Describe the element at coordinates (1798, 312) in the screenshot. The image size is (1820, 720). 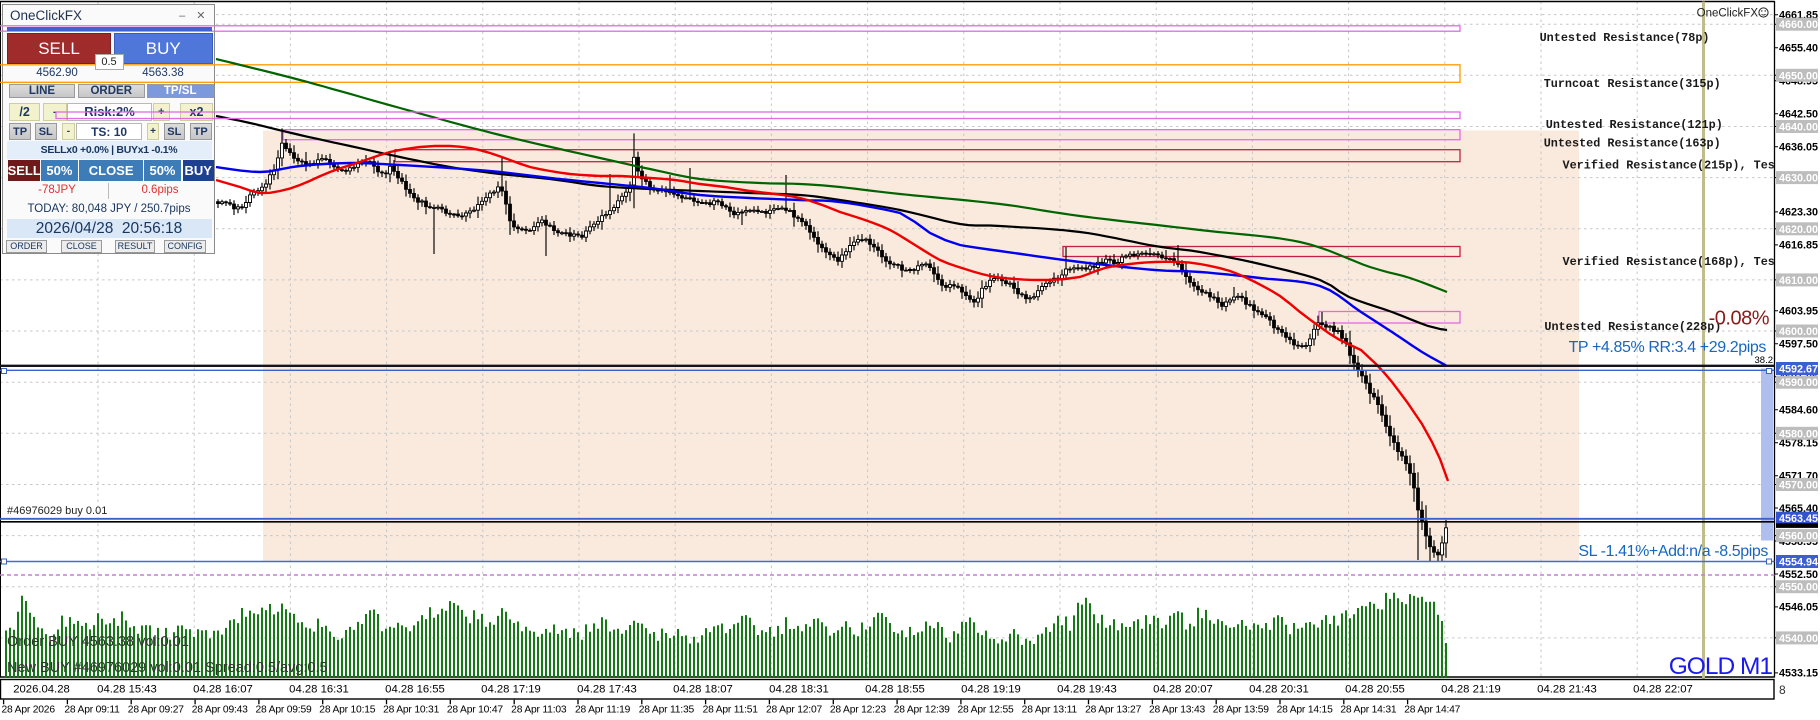
I see `svg-text: 4603.95` at that location.